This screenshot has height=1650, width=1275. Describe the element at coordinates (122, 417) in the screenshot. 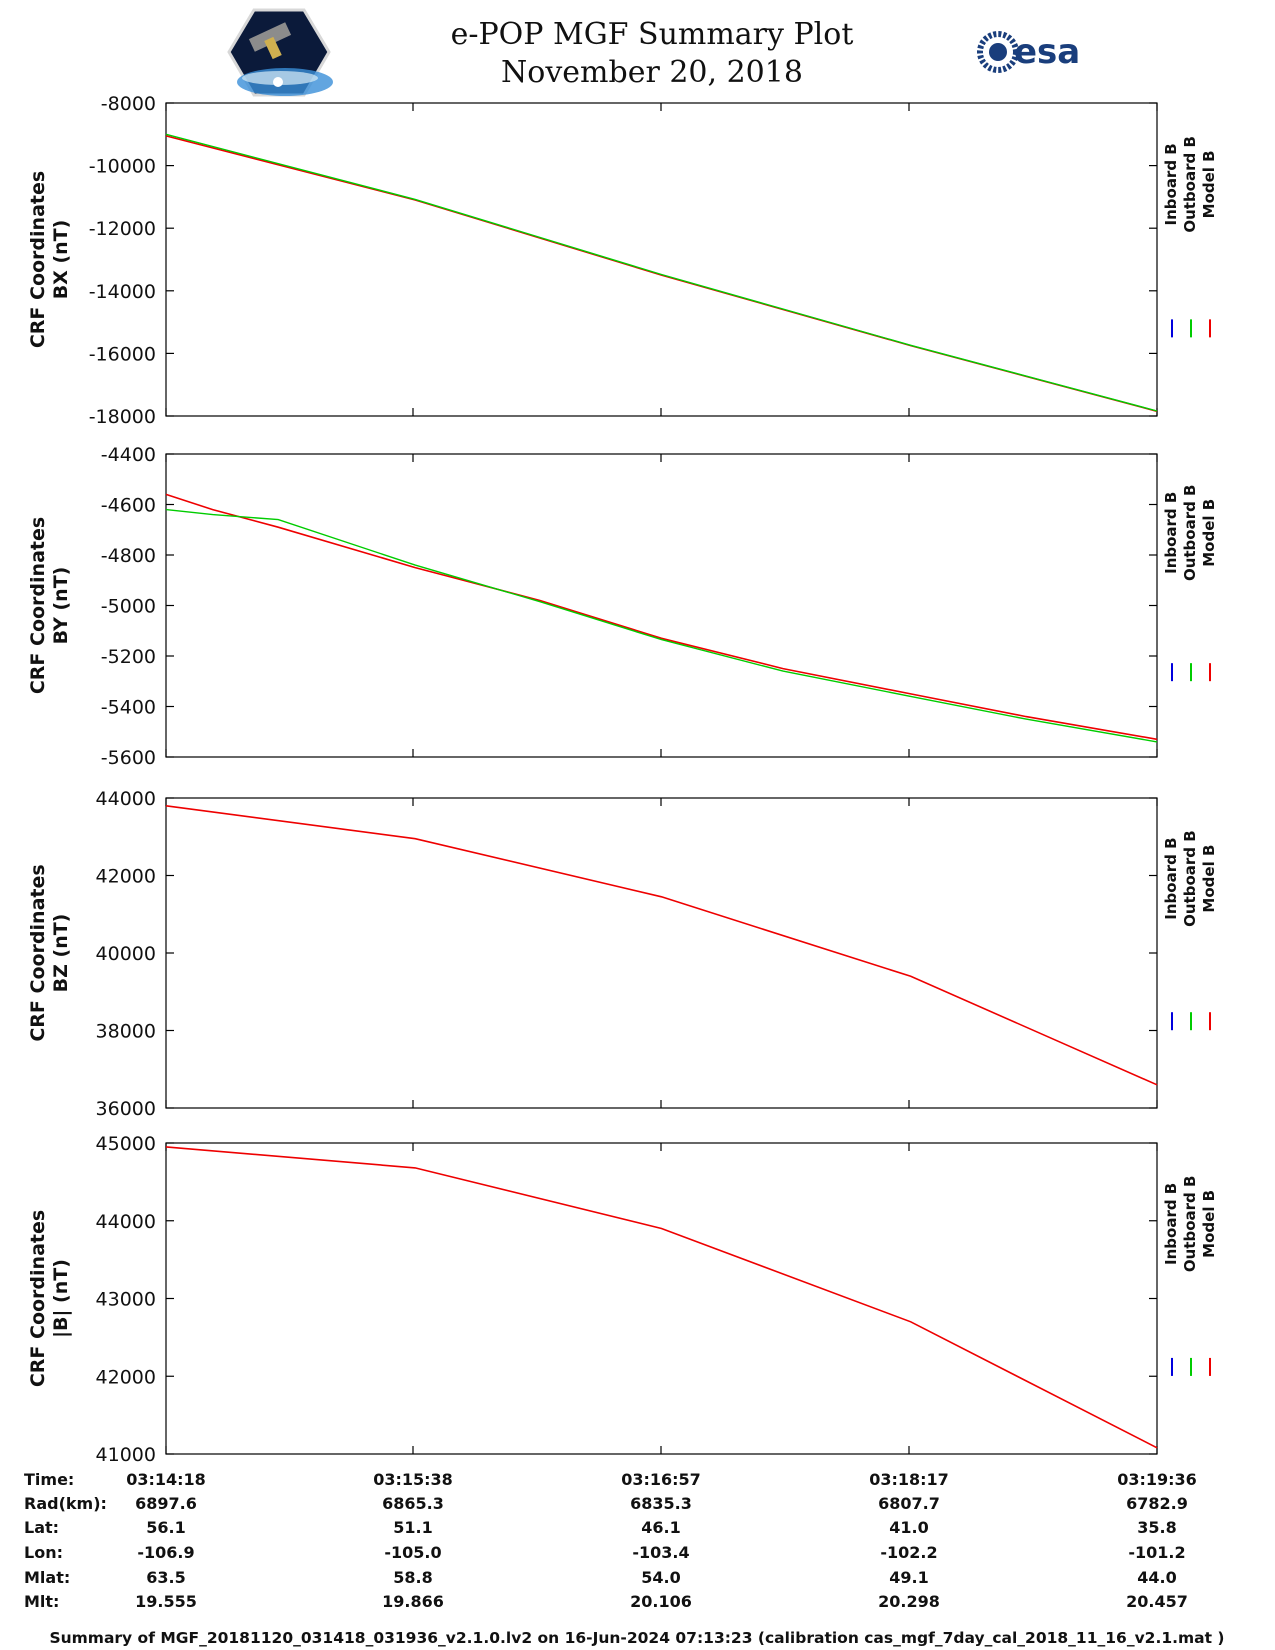

I see `y-tick-label: -18000` at that location.